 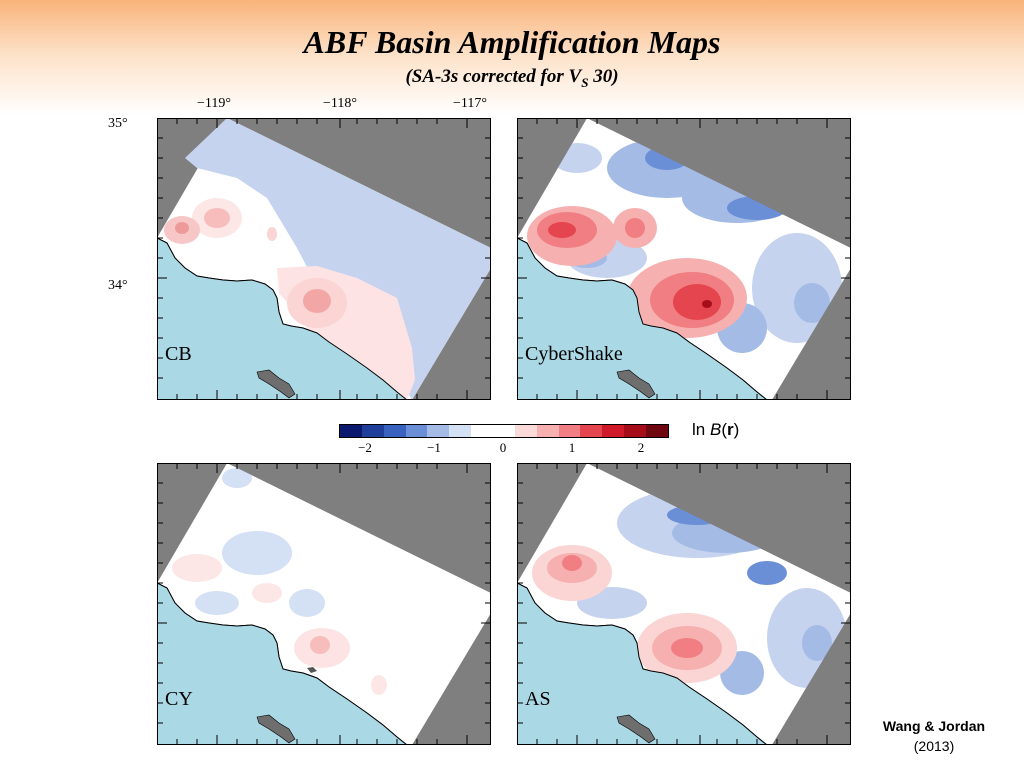 I want to click on map-panel-cybershake: CyberShake, so click(x=684, y=259).